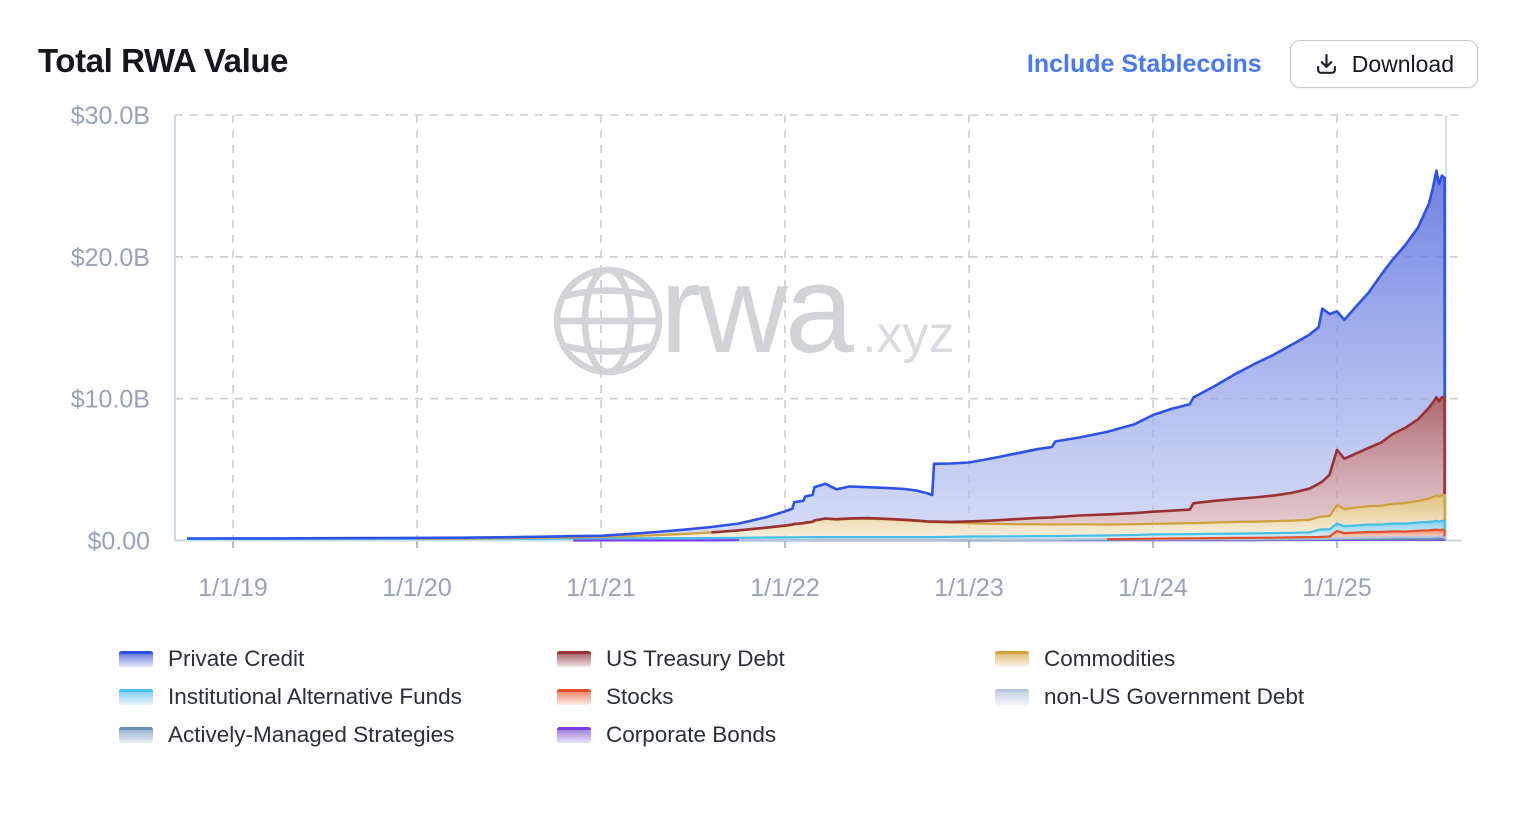 This screenshot has height=822, width=1516. Describe the element at coordinates (640, 696) in the screenshot. I see `legend-label: Stocks` at that location.